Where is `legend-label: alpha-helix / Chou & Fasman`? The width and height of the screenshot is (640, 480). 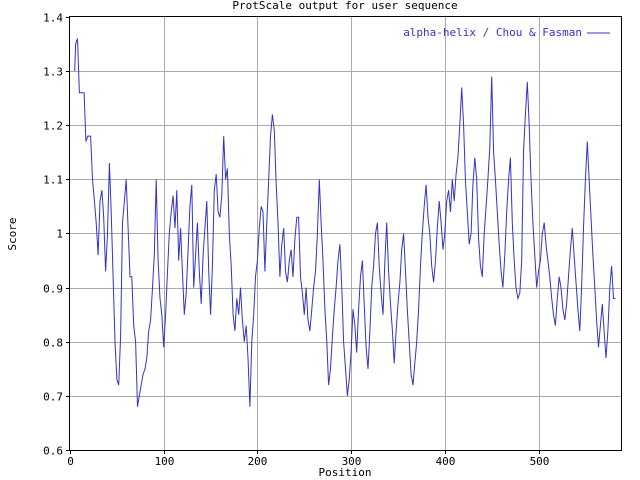 legend-label: alpha-helix / Chou & Fasman is located at coordinates (492, 32).